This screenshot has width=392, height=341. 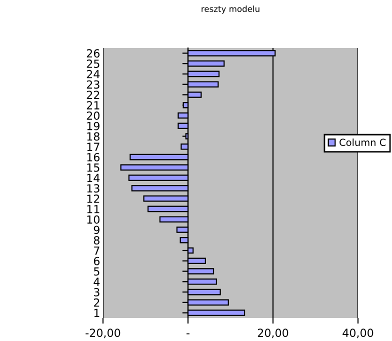 I want to click on chart-title: reszty modelu, so click(x=231, y=10).